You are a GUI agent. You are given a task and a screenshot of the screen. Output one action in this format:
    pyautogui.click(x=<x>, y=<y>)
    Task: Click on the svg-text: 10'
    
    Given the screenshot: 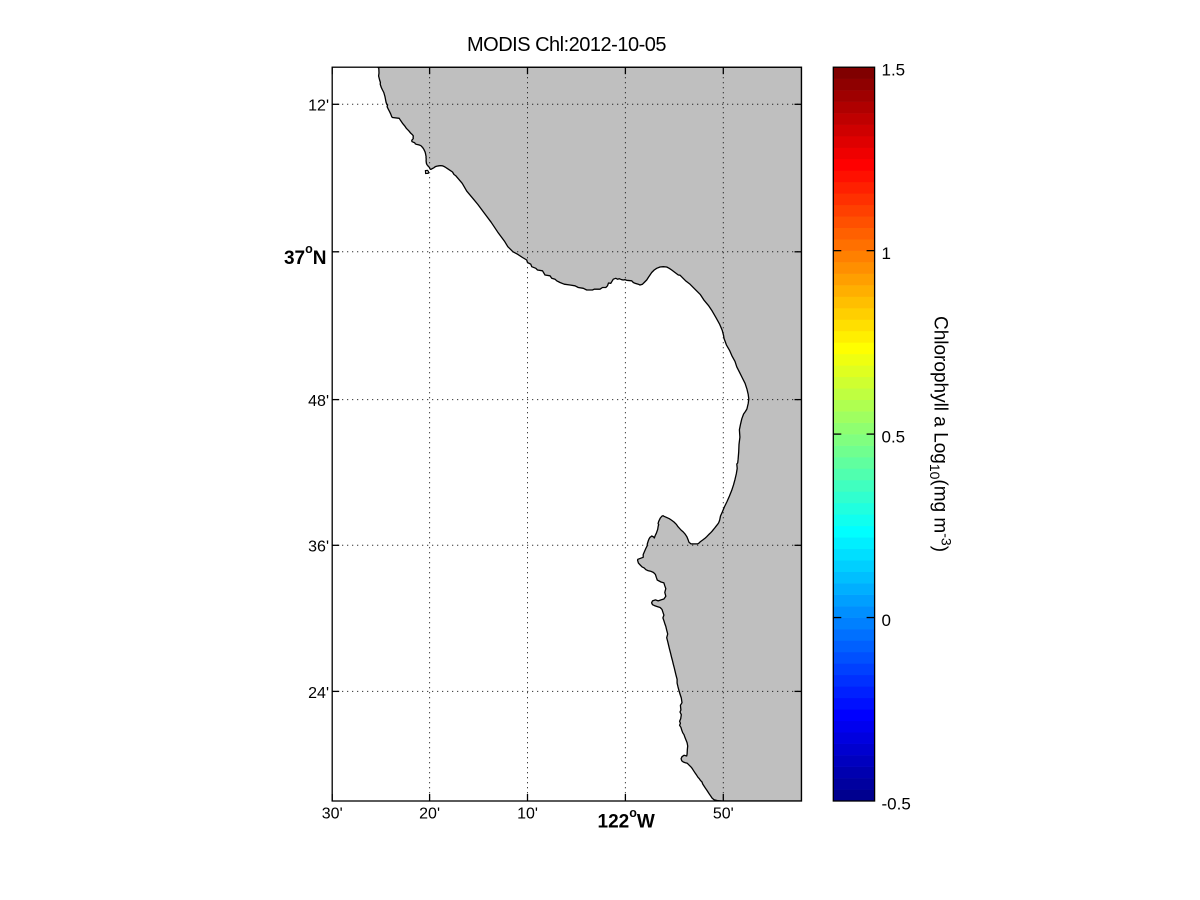 What is the action you would take?
    pyautogui.click(x=527, y=813)
    